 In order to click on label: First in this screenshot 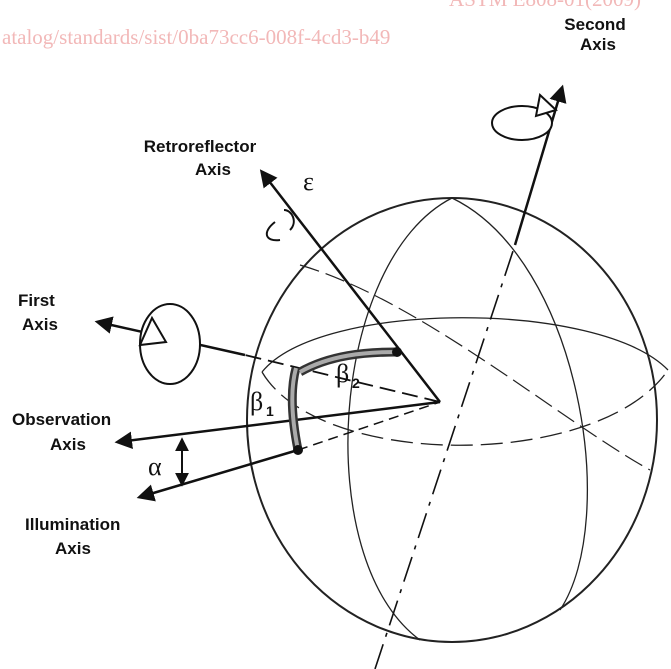, I will do `click(36, 300)`.